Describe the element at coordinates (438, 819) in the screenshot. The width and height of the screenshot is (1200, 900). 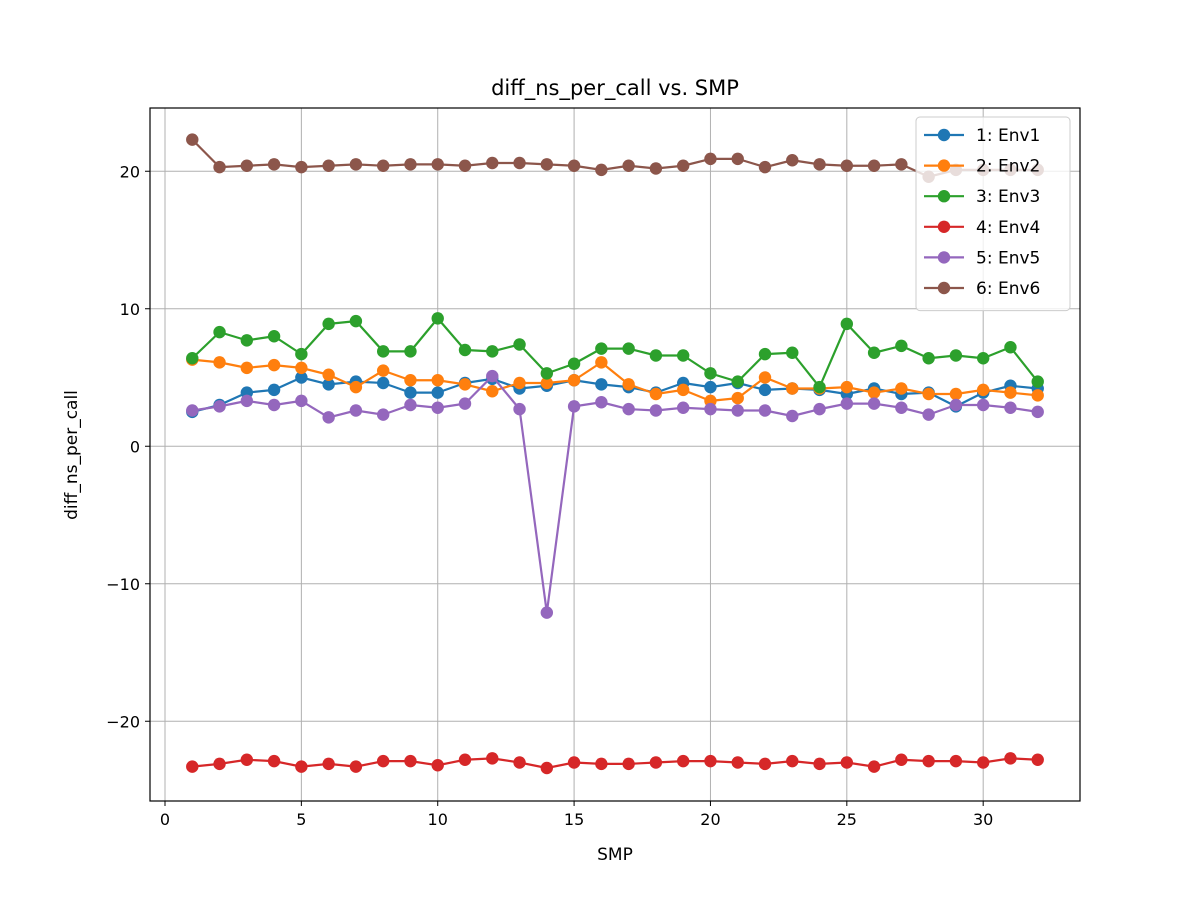
I see `x-tick-label: 10` at that location.